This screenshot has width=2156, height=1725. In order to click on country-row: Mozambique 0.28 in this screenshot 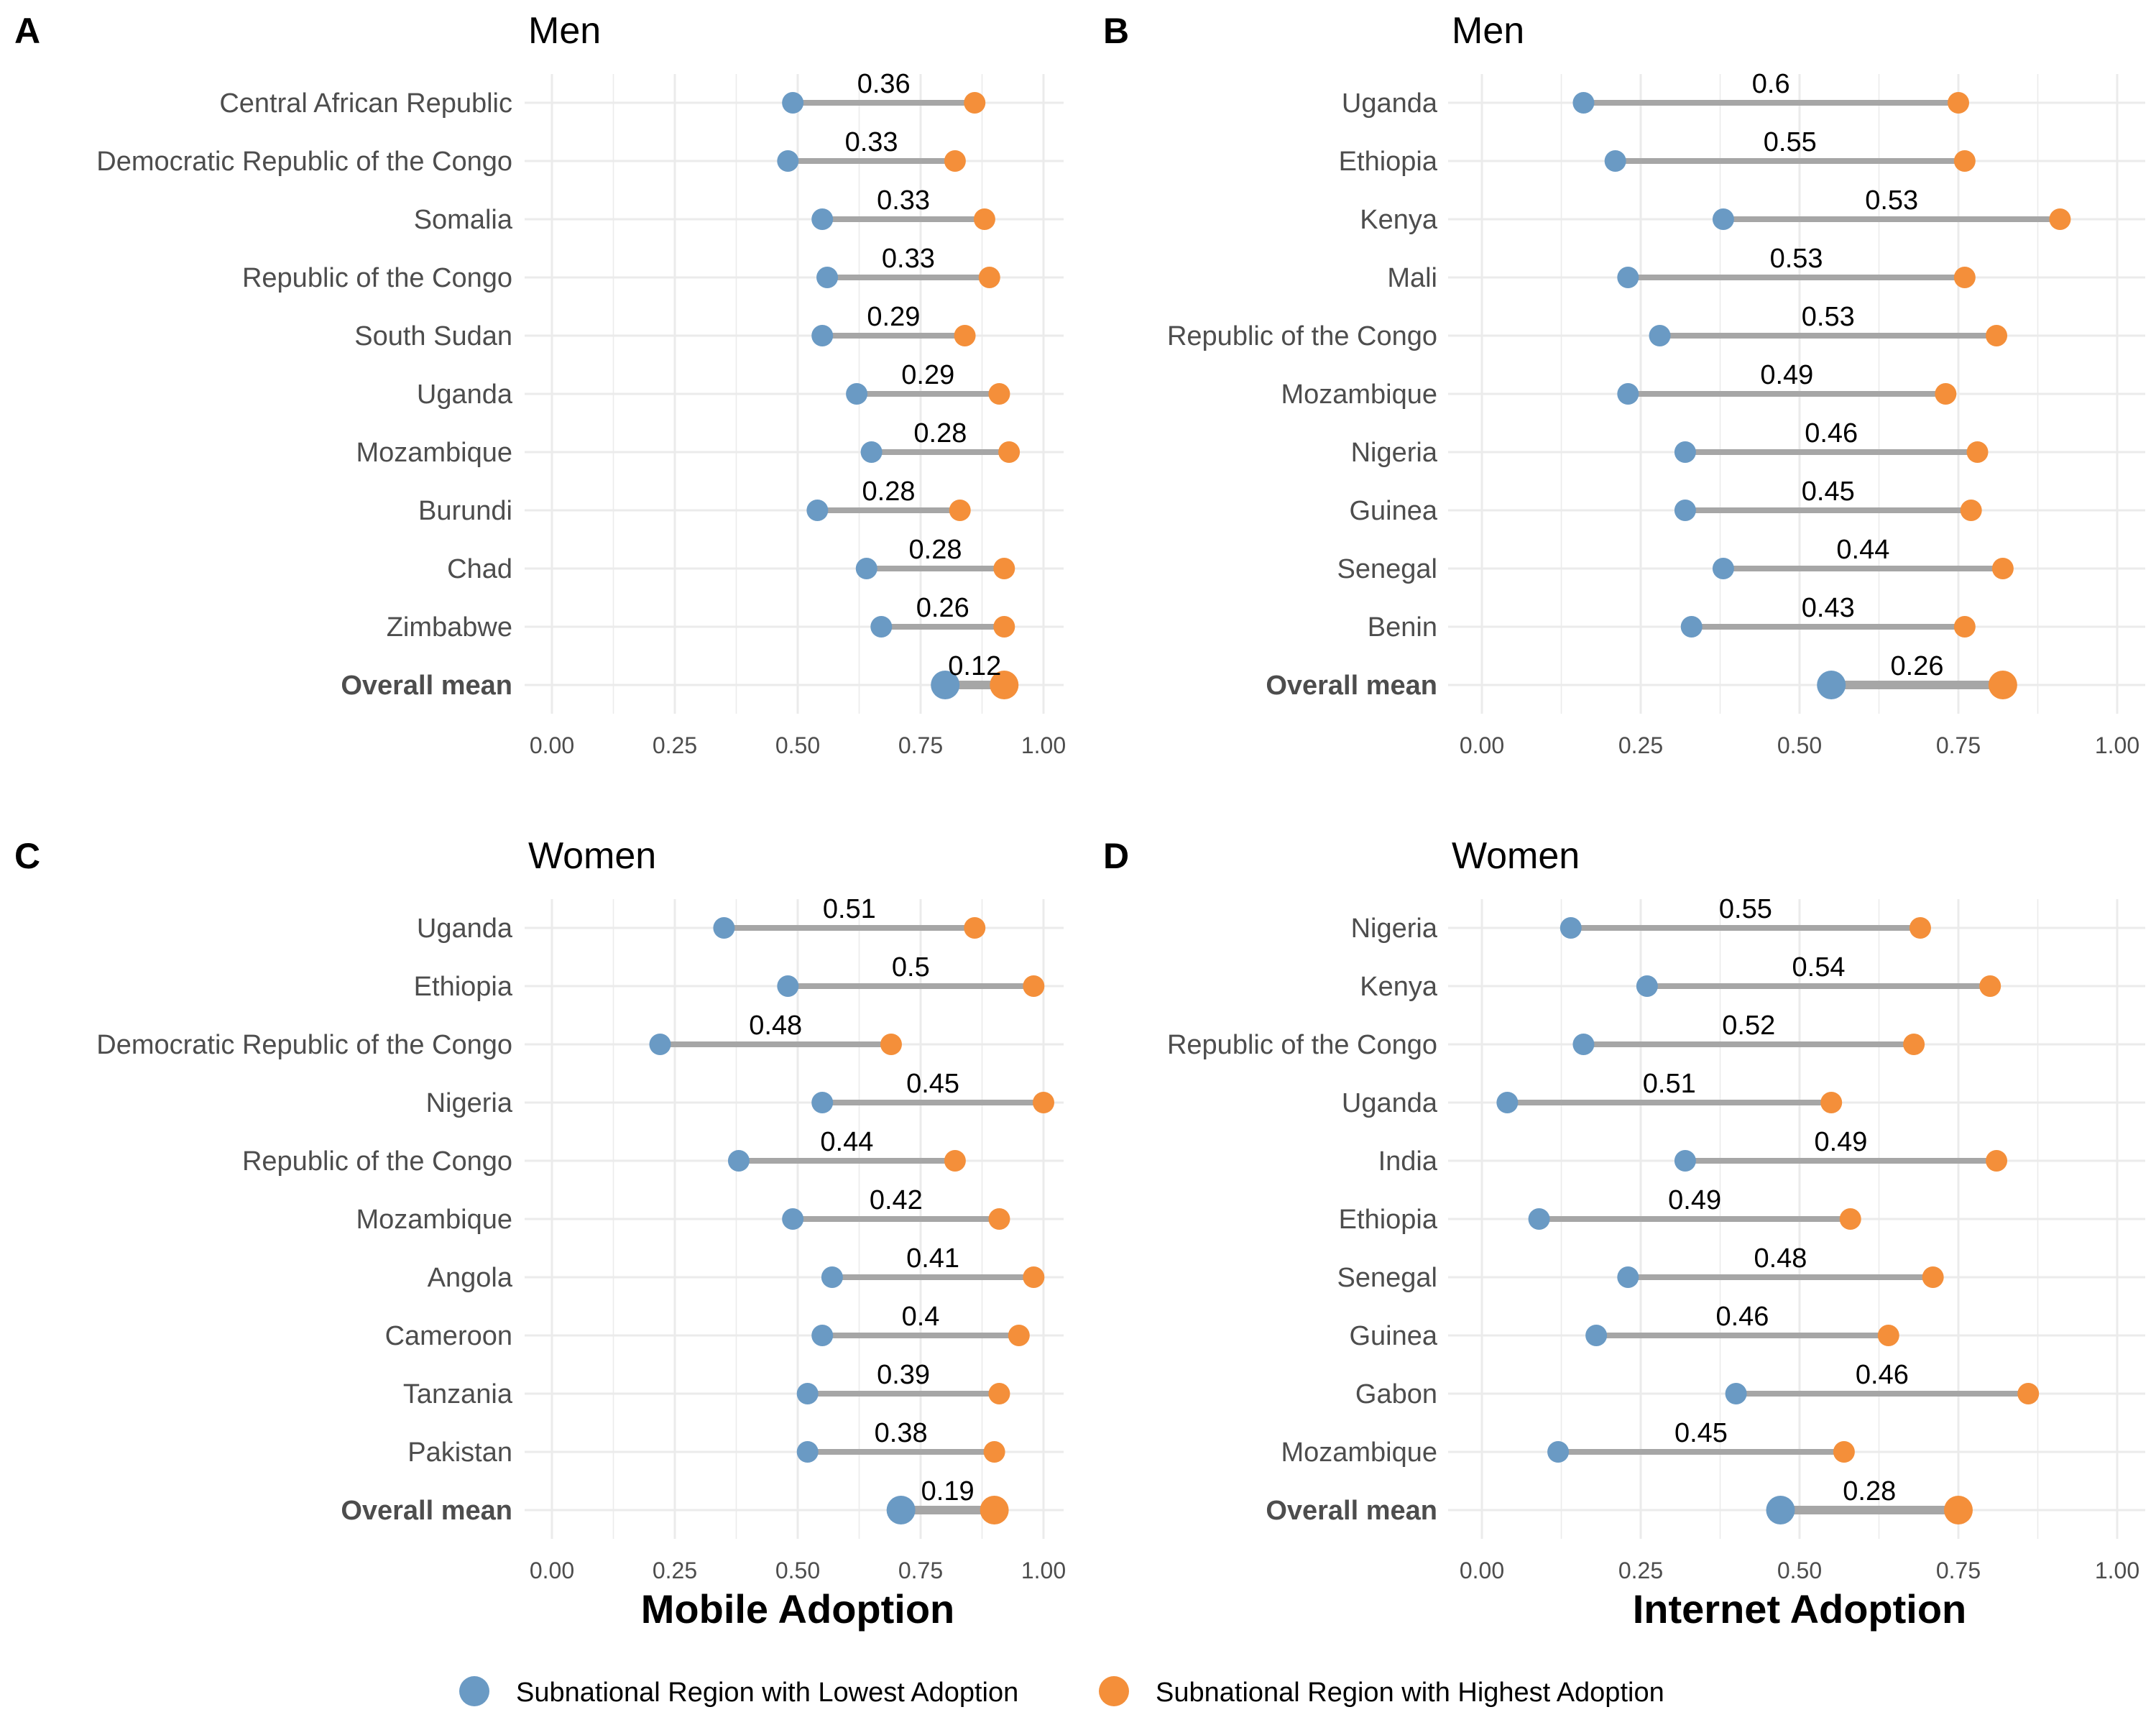, I will do `click(688, 443)`.